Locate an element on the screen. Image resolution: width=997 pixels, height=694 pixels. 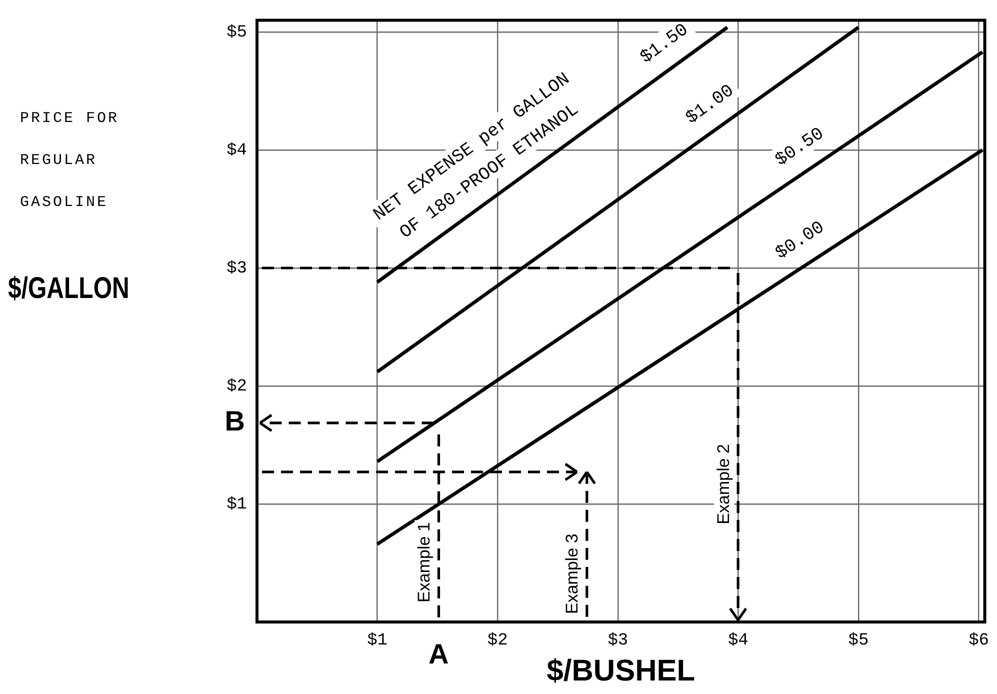
y-tick-label: $2 is located at coordinates (236, 387).